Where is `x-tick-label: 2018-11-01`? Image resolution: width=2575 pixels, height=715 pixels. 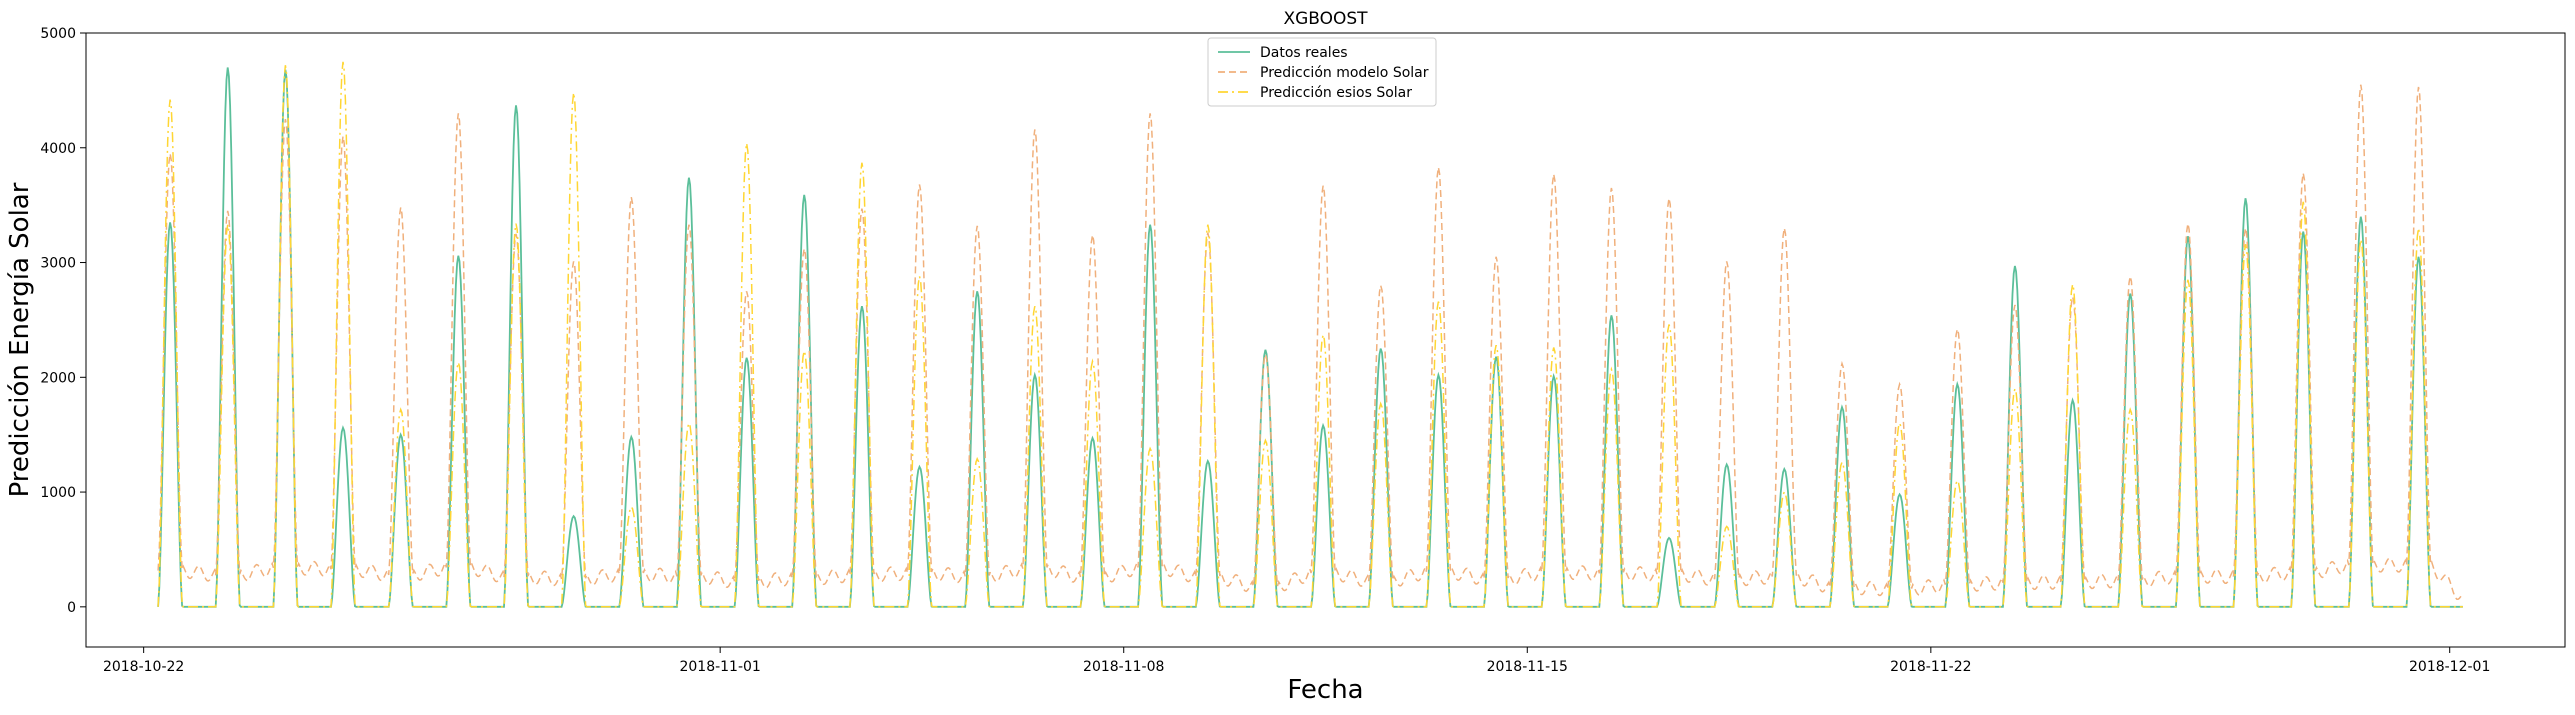 x-tick-label: 2018-11-01 is located at coordinates (719, 667).